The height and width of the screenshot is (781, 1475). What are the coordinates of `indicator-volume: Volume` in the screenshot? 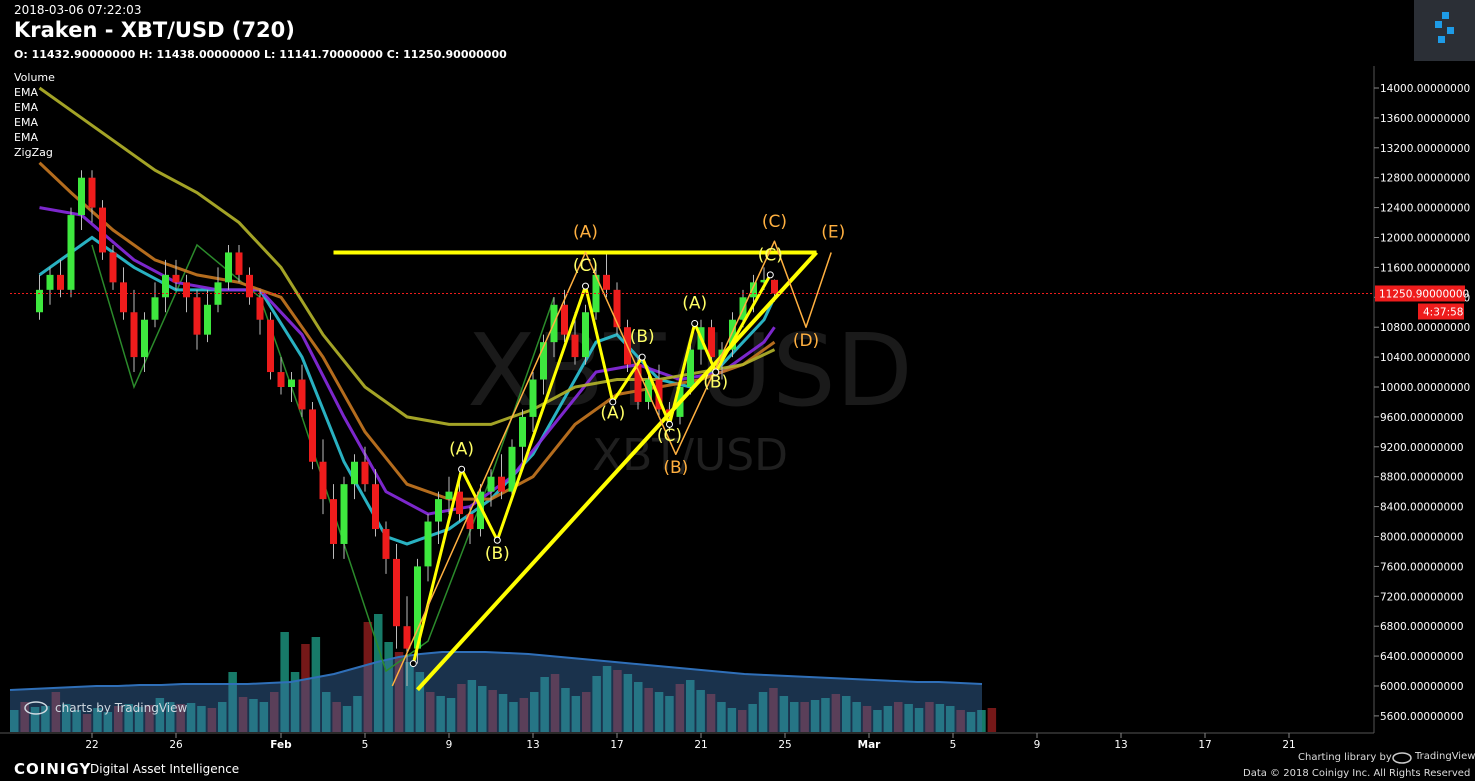 It's located at (34, 77).